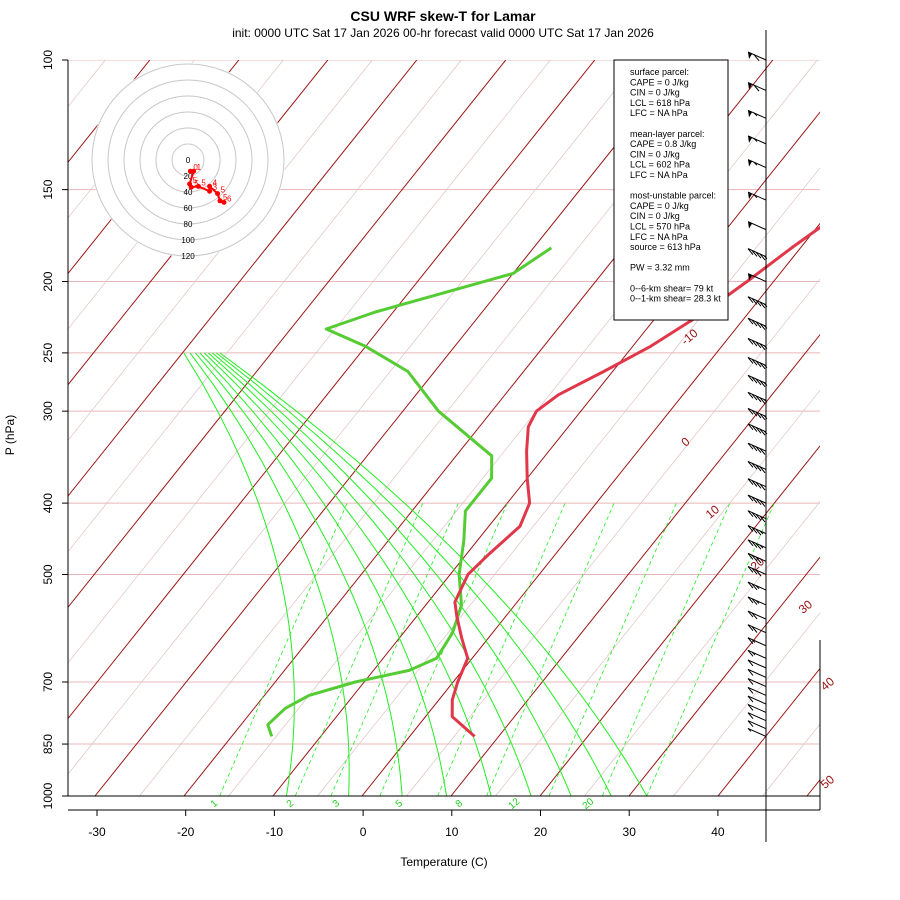 The height and width of the screenshot is (900, 900). What do you see at coordinates (659, 206) in the screenshot?
I see `info-box-line: CAPE = 0 J/kg` at bounding box center [659, 206].